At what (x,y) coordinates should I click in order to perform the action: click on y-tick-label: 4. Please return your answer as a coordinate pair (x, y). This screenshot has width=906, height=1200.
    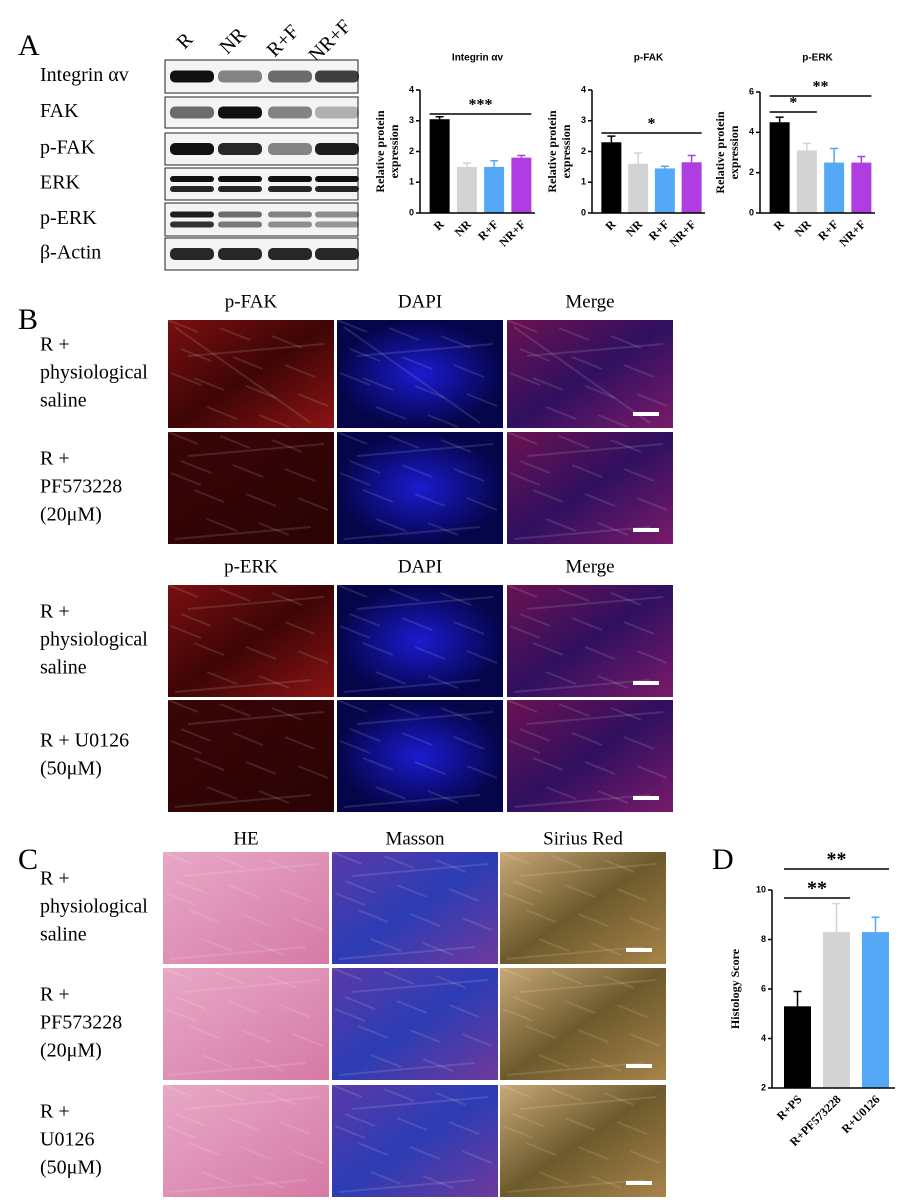
    Looking at the image, I should click on (411, 89).